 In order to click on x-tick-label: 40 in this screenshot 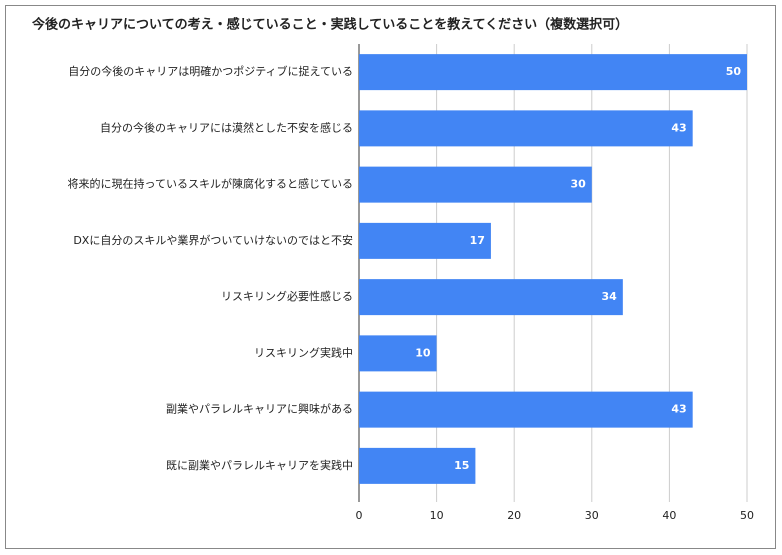, I will do `click(669, 515)`.